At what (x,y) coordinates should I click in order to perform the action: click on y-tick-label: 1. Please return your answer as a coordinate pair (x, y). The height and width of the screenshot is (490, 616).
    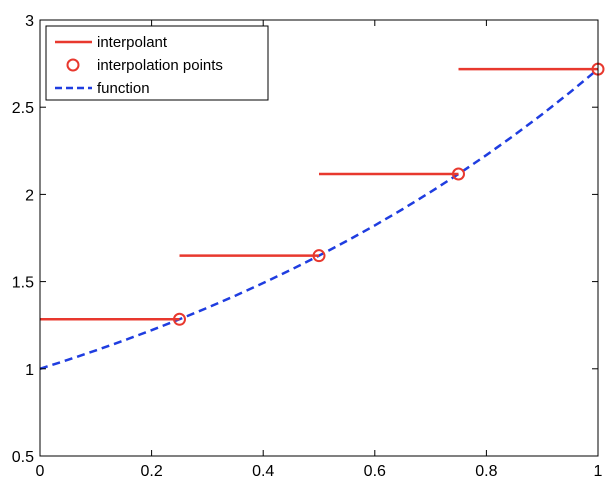
    Looking at the image, I should click on (29, 370).